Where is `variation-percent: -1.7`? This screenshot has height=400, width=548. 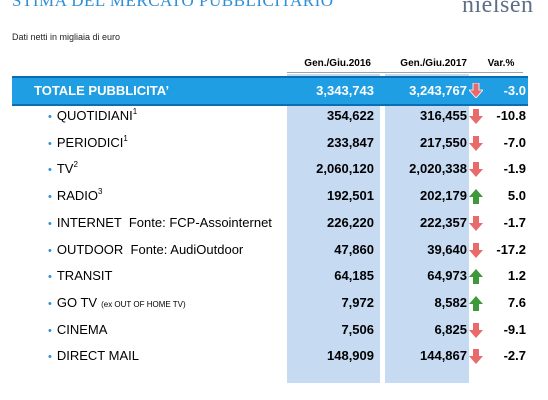 variation-percent: -1.7 is located at coordinates (514, 222).